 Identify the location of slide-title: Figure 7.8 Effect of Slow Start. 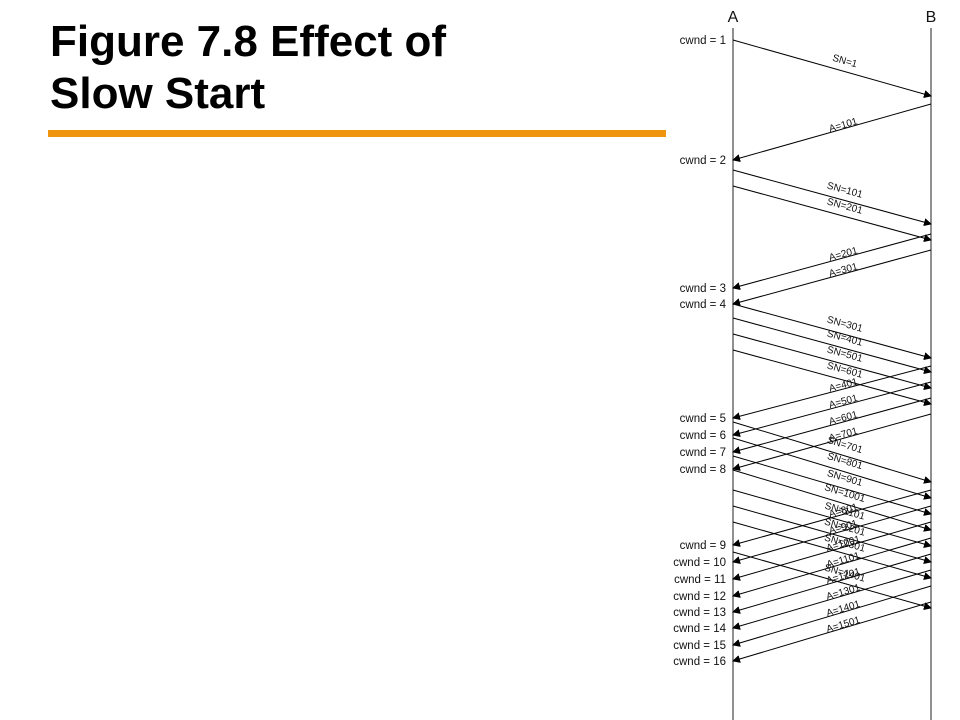
(248, 68).